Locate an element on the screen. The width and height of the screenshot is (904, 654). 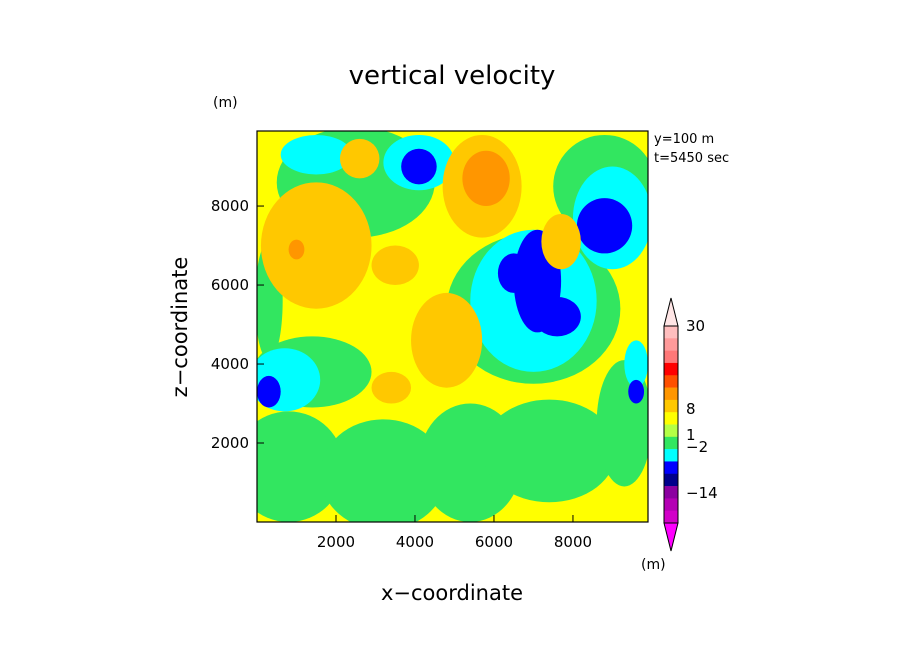
y-axis-unit: (m) is located at coordinates (225, 103).